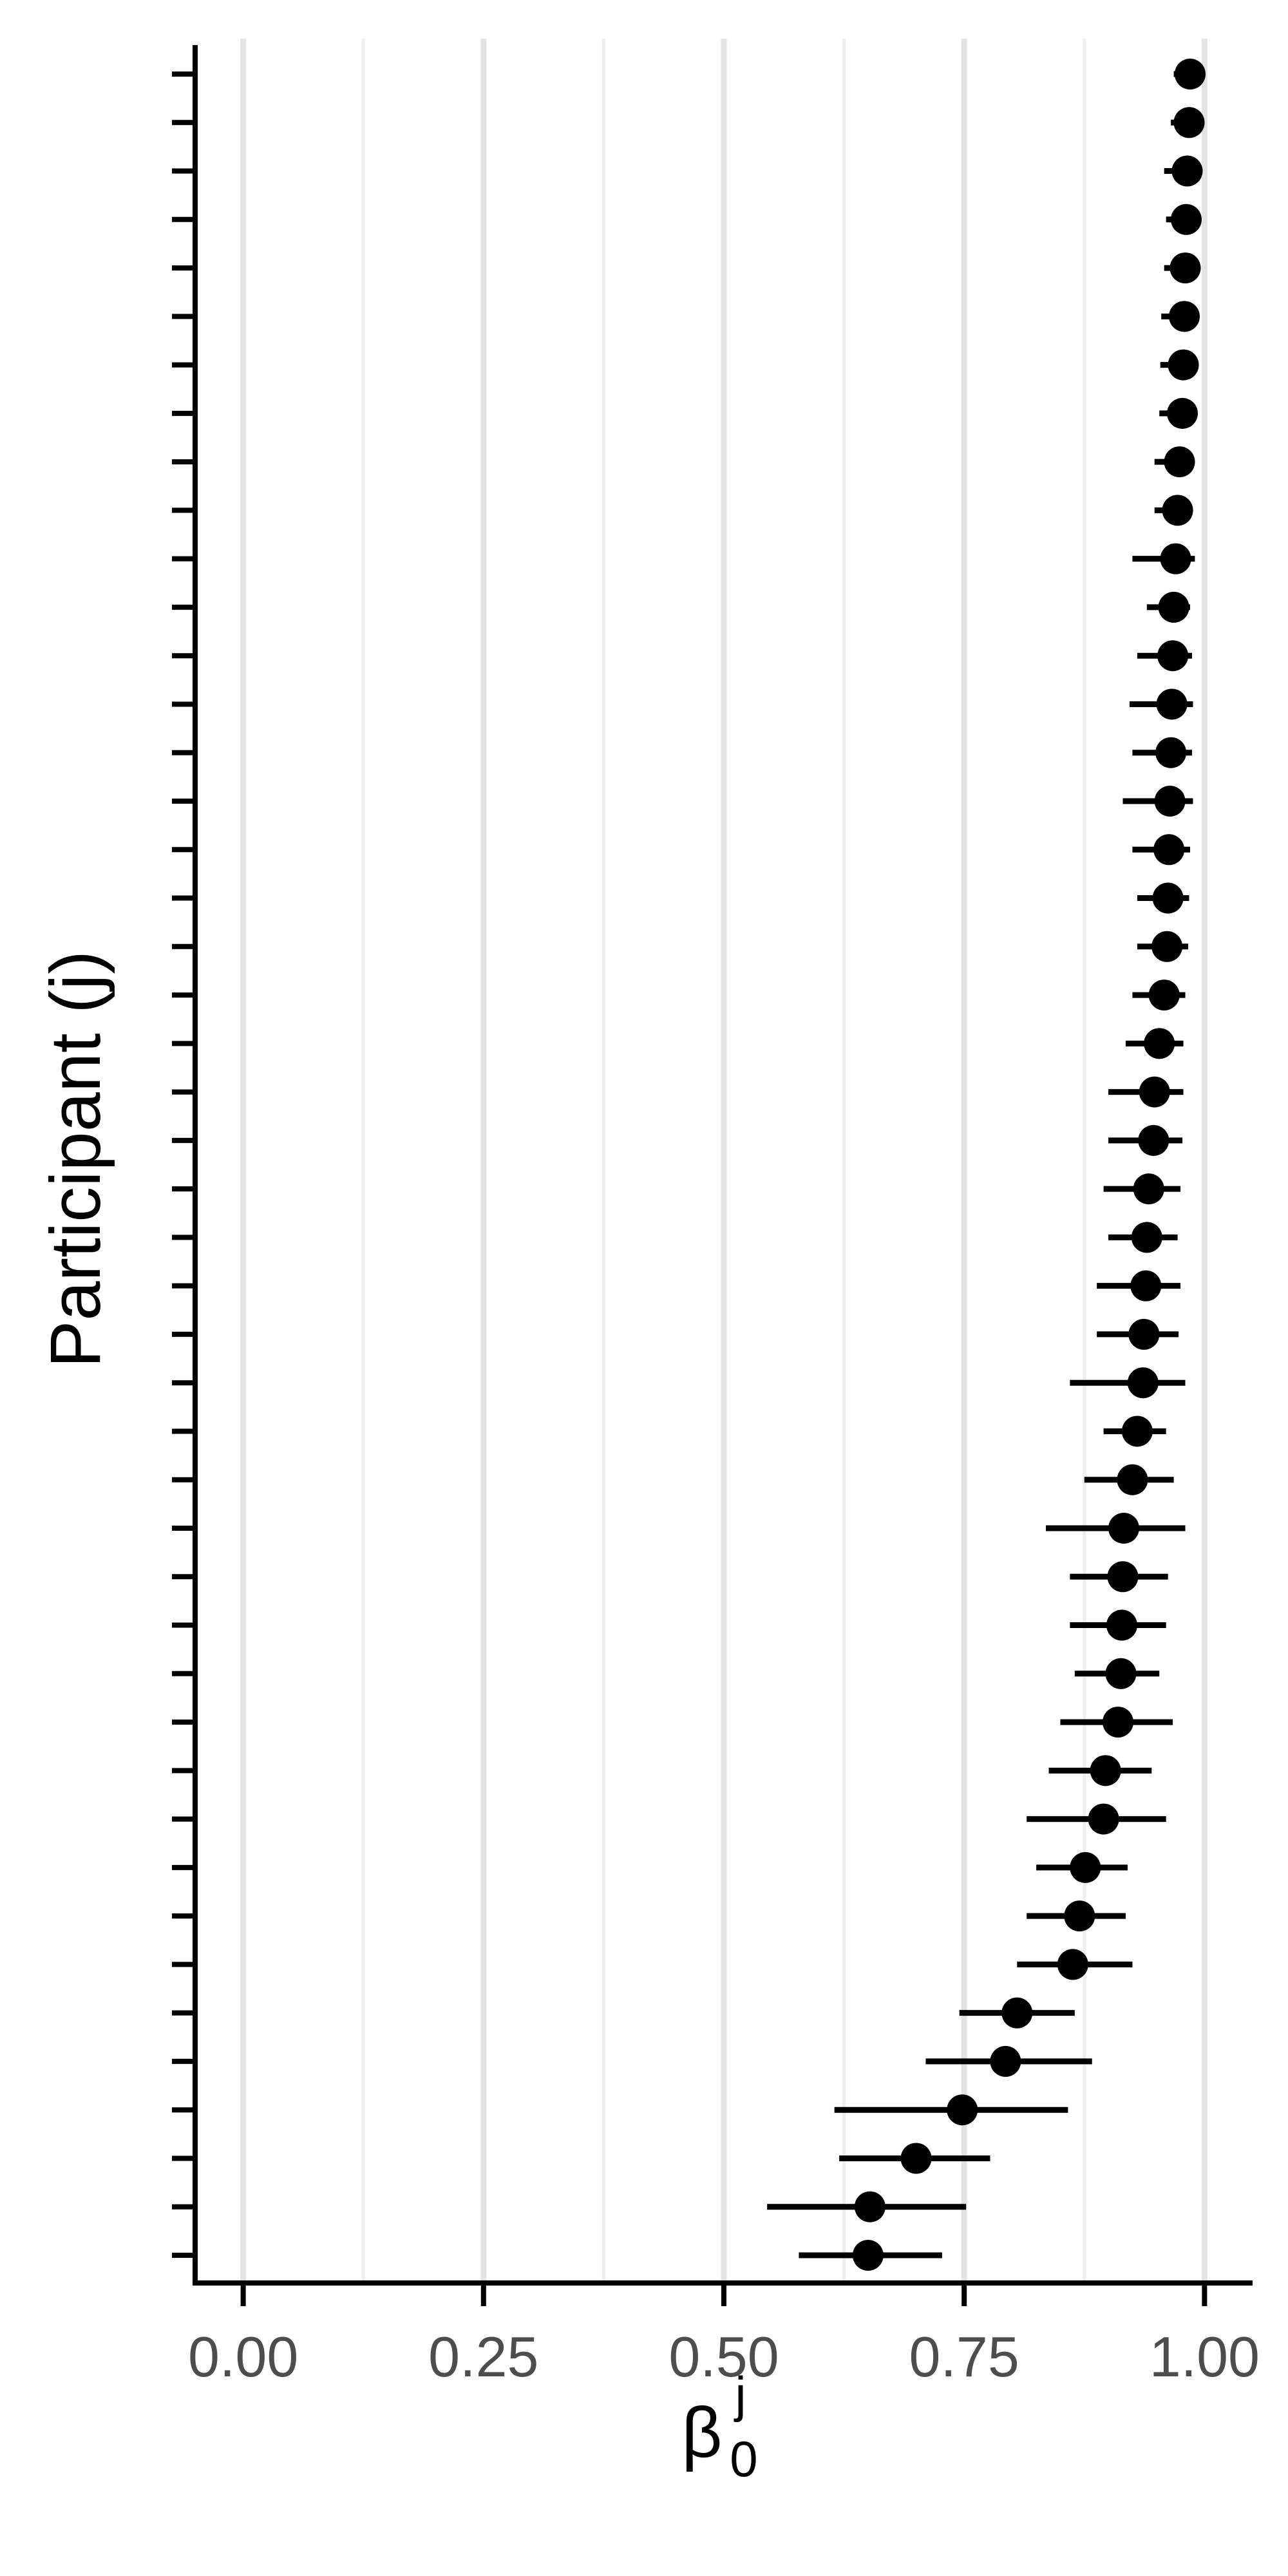 This screenshot has width=1288, height=2576. What do you see at coordinates (964, 2357) in the screenshot?
I see `x-tick-label: 0.75` at bounding box center [964, 2357].